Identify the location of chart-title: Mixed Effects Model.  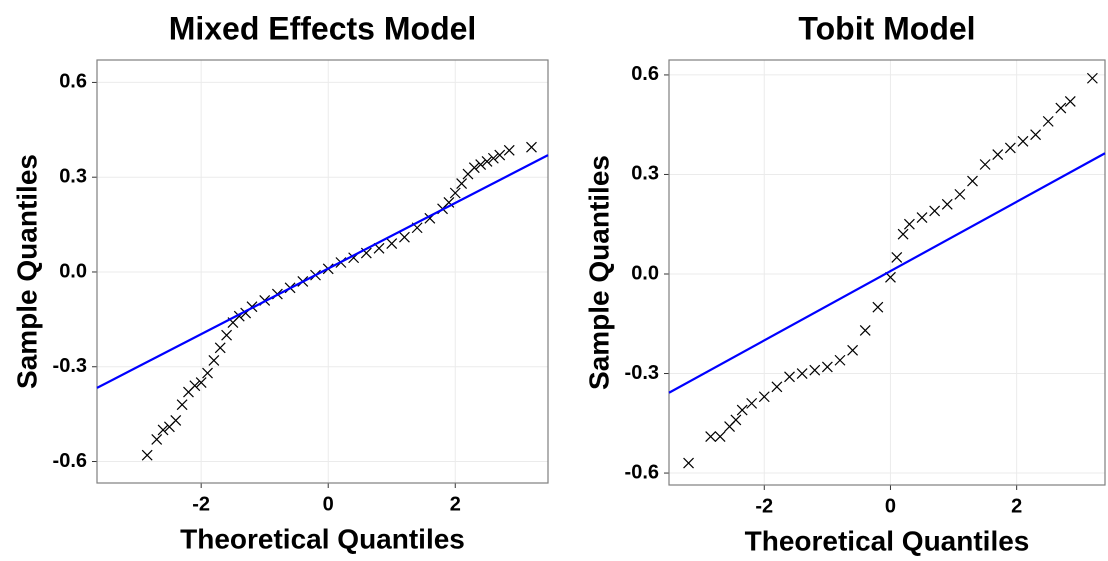
(323, 28).